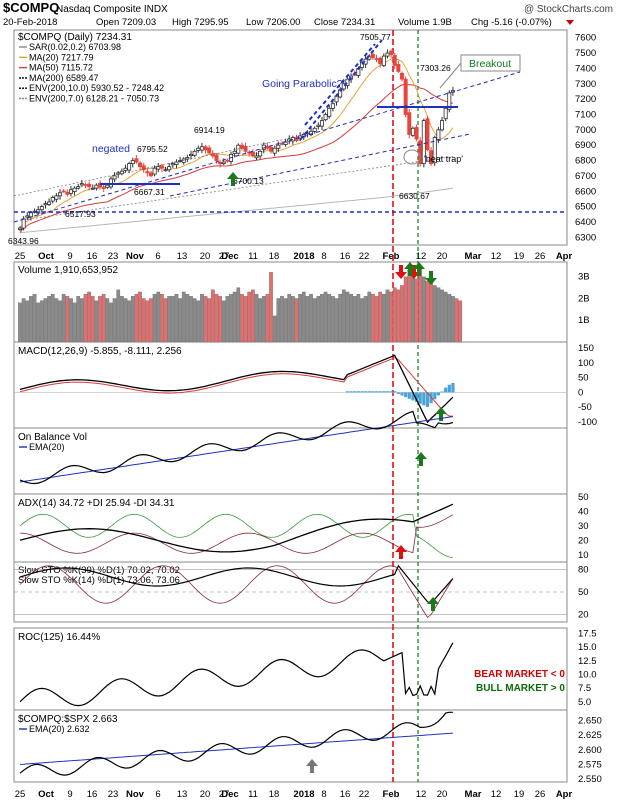 The height and width of the screenshot is (800, 620). What do you see at coordinates (584, 298) in the screenshot?
I see `volume-y-tick-label: 2B` at bounding box center [584, 298].